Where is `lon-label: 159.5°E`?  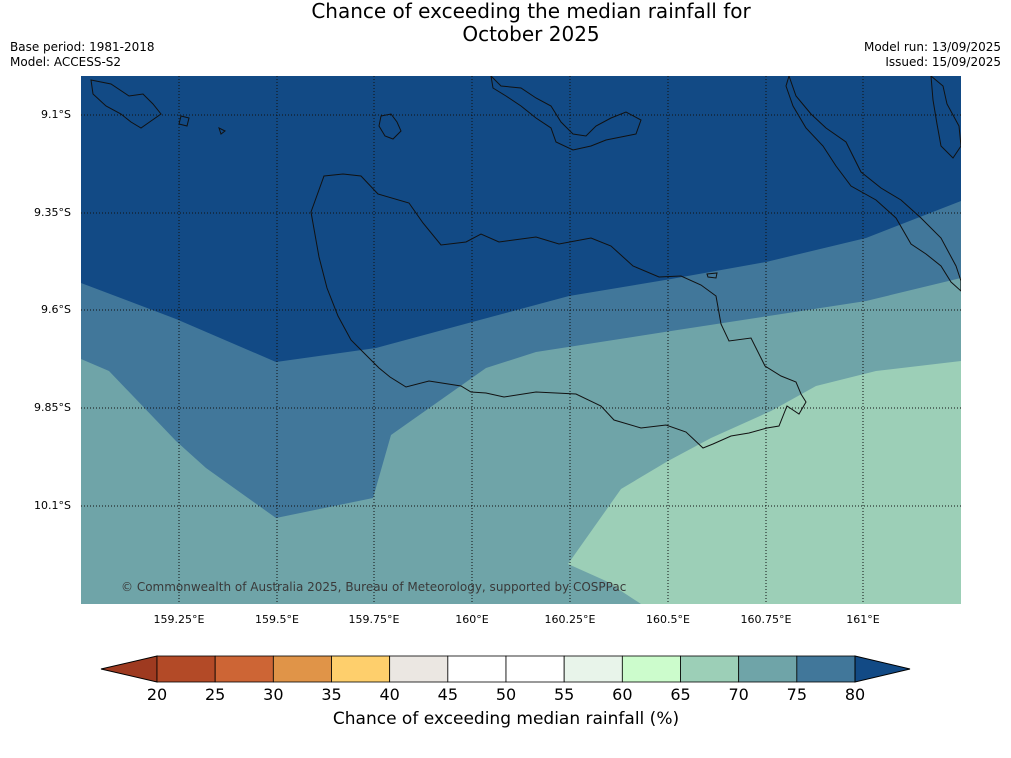
lon-label: 159.5°E is located at coordinates (277, 619).